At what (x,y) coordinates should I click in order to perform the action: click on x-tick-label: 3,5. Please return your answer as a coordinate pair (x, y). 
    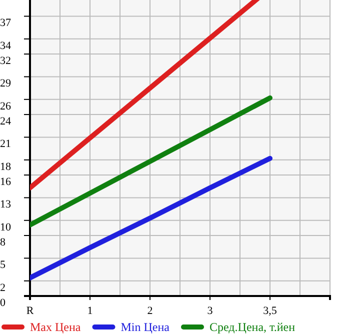
    Looking at the image, I should click on (270, 310).